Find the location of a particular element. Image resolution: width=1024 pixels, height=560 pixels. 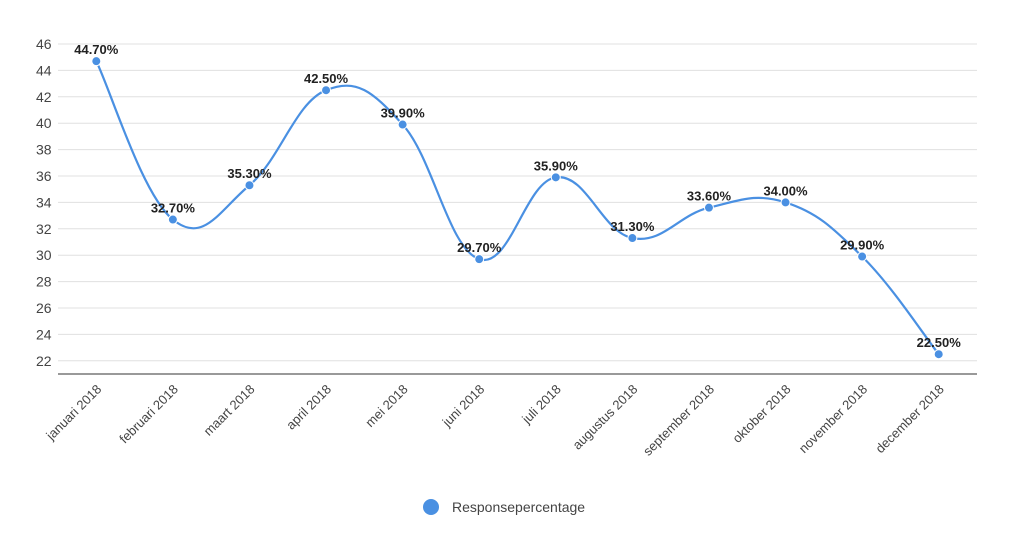

y-tick-label: 44 is located at coordinates (44, 70).